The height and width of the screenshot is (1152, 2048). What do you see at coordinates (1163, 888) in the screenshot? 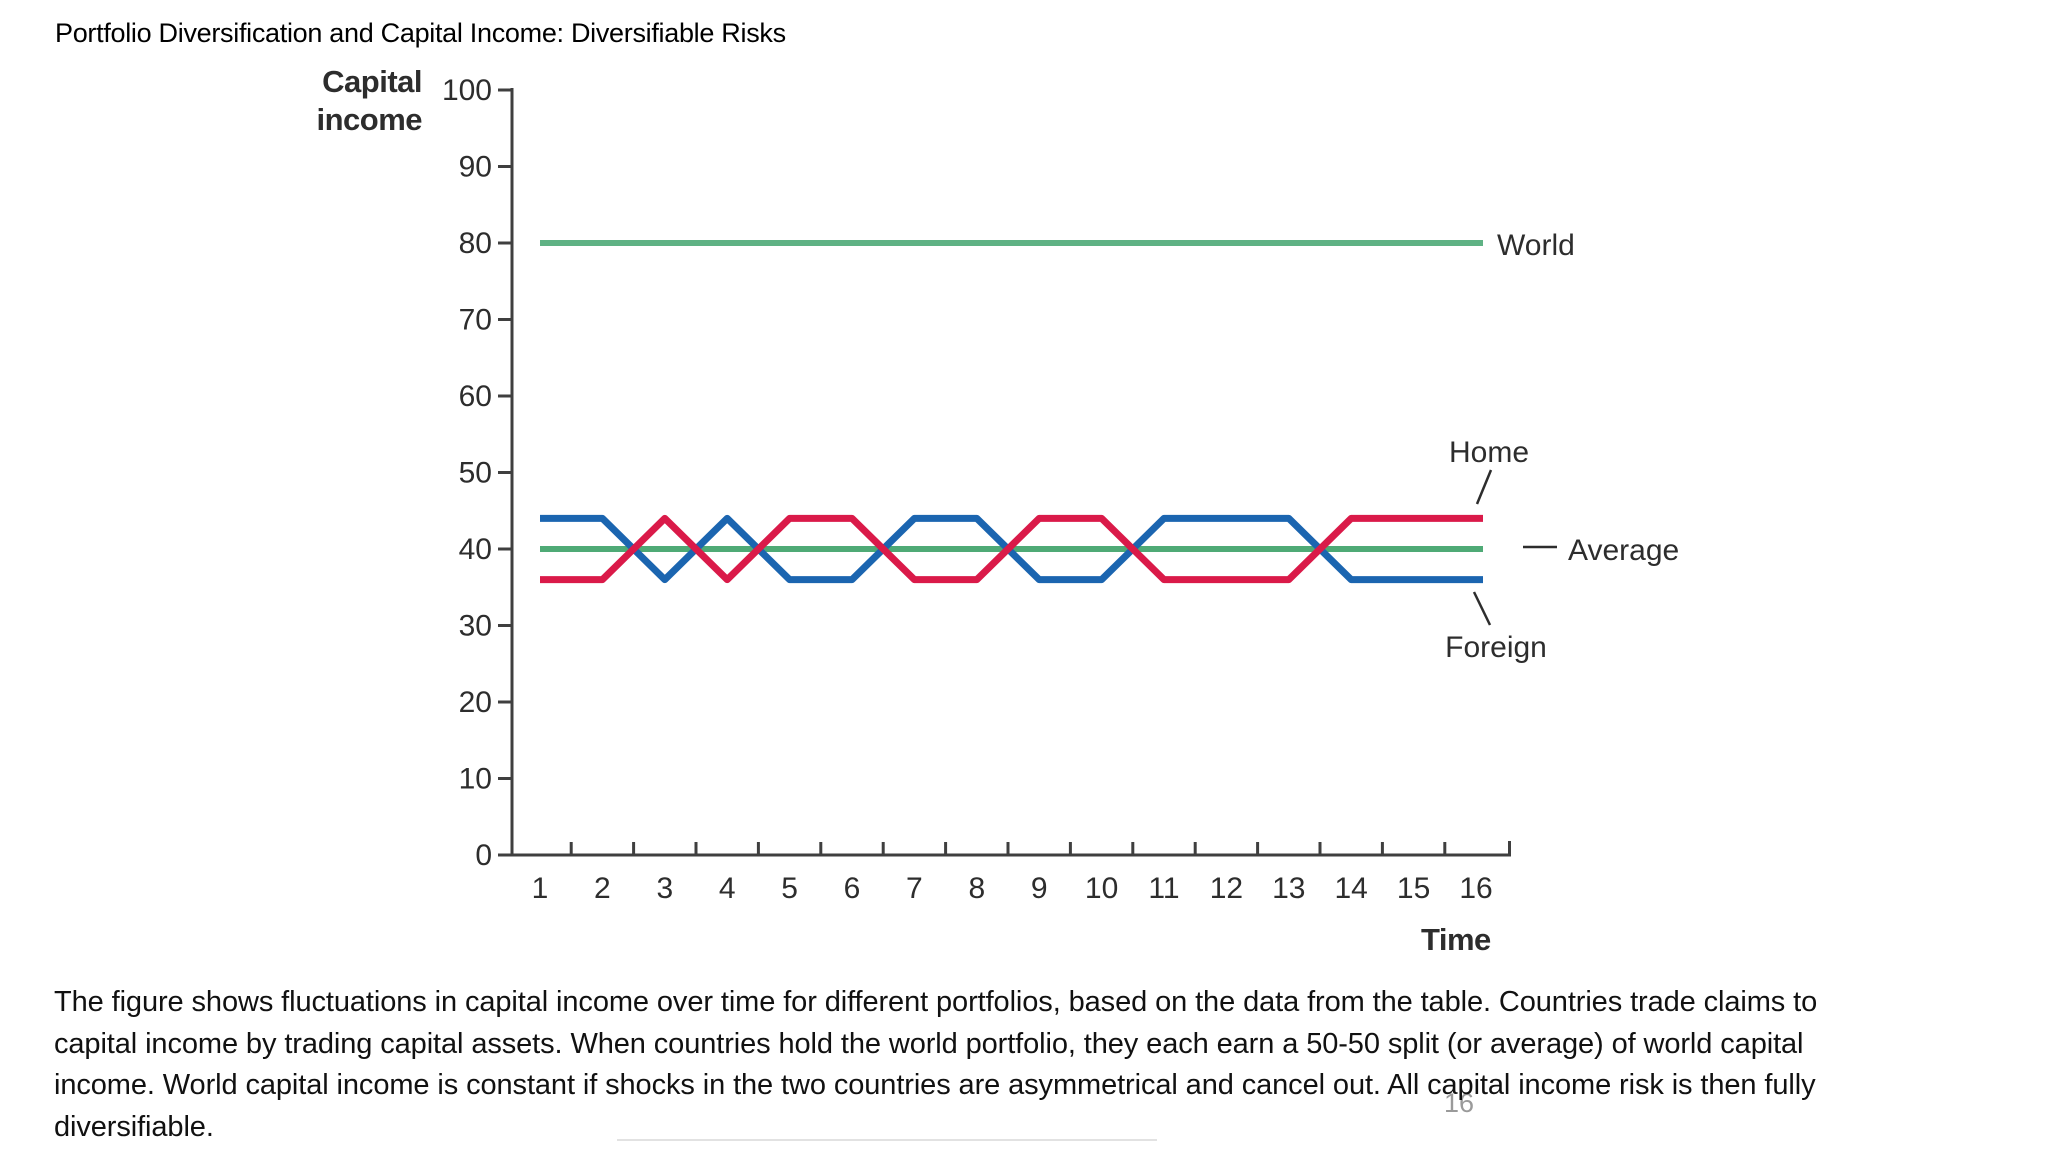
I see `x-axis-tick-label: 11` at bounding box center [1163, 888].